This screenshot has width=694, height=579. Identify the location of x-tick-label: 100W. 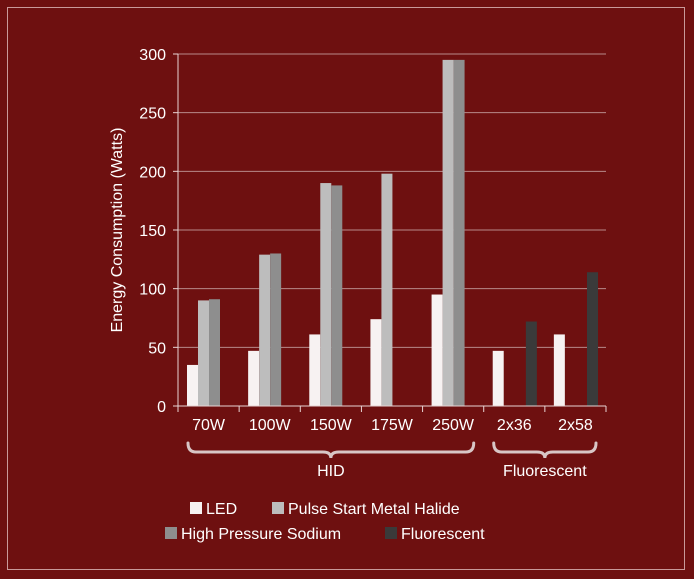
(270, 425).